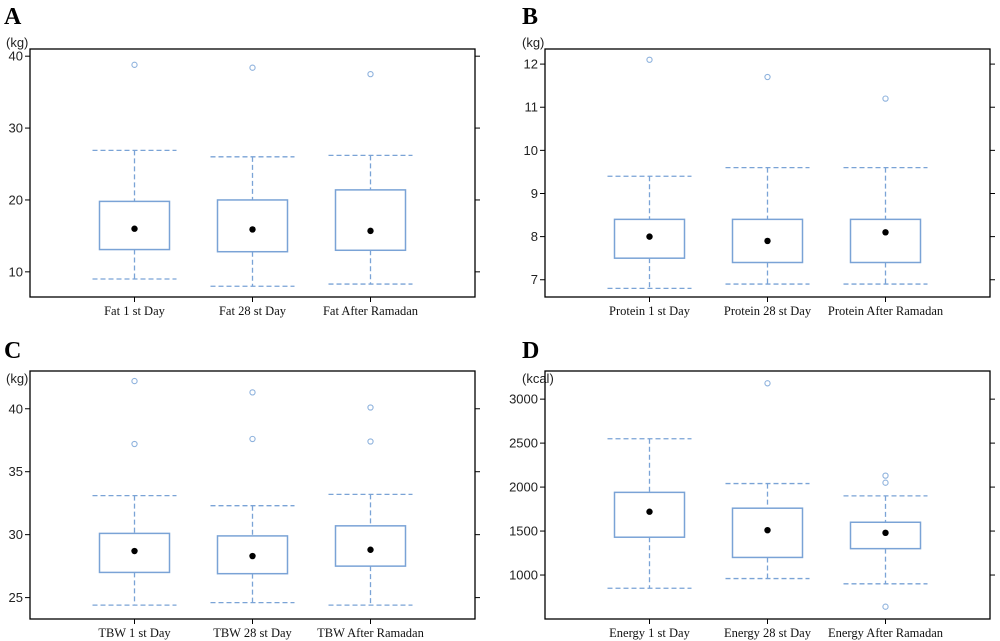 Image resolution: width=1000 pixels, height=641 pixels. What do you see at coordinates (12, 351) in the screenshot?
I see `panel-letter: C` at bounding box center [12, 351].